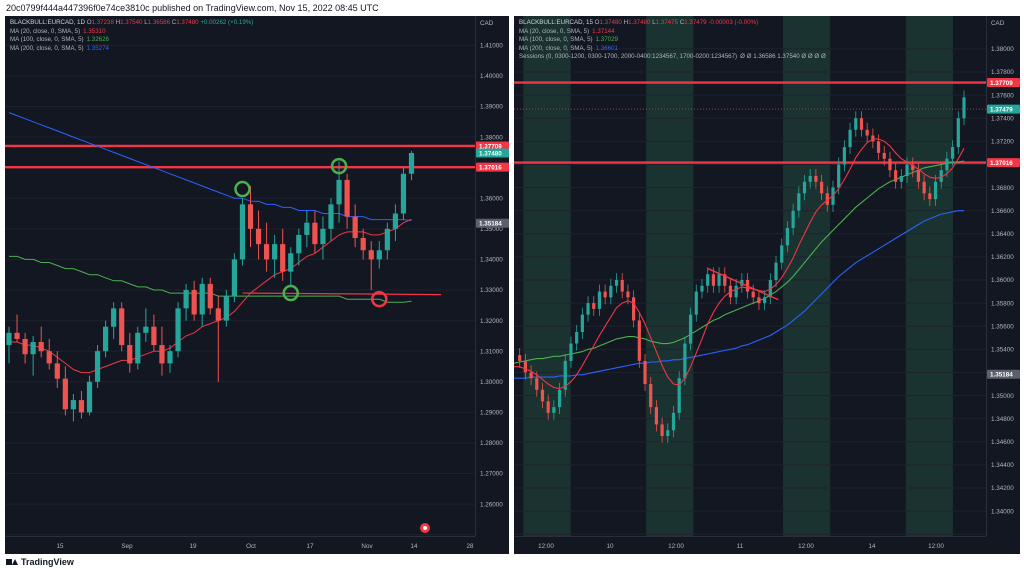 The width and height of the screenshot is (1024, 573). Describe the element at coordinates (491, 76) in the screenshot. I see `price-tick-label: 1.40000` at that location.